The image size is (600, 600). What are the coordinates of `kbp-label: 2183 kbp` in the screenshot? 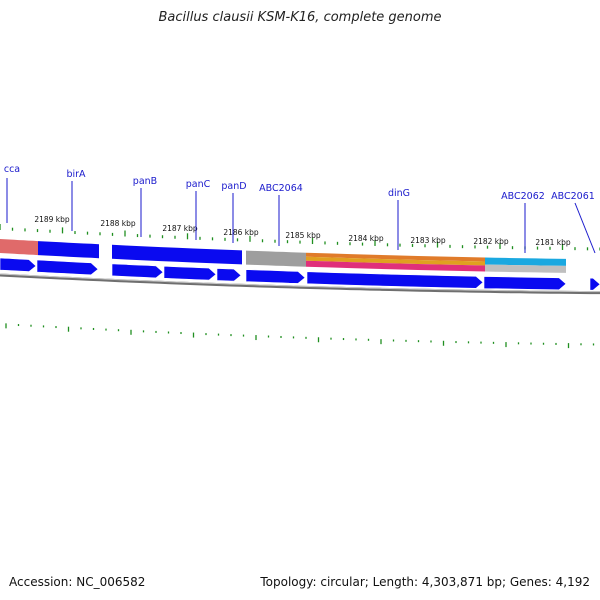 It's located at (428, 240).